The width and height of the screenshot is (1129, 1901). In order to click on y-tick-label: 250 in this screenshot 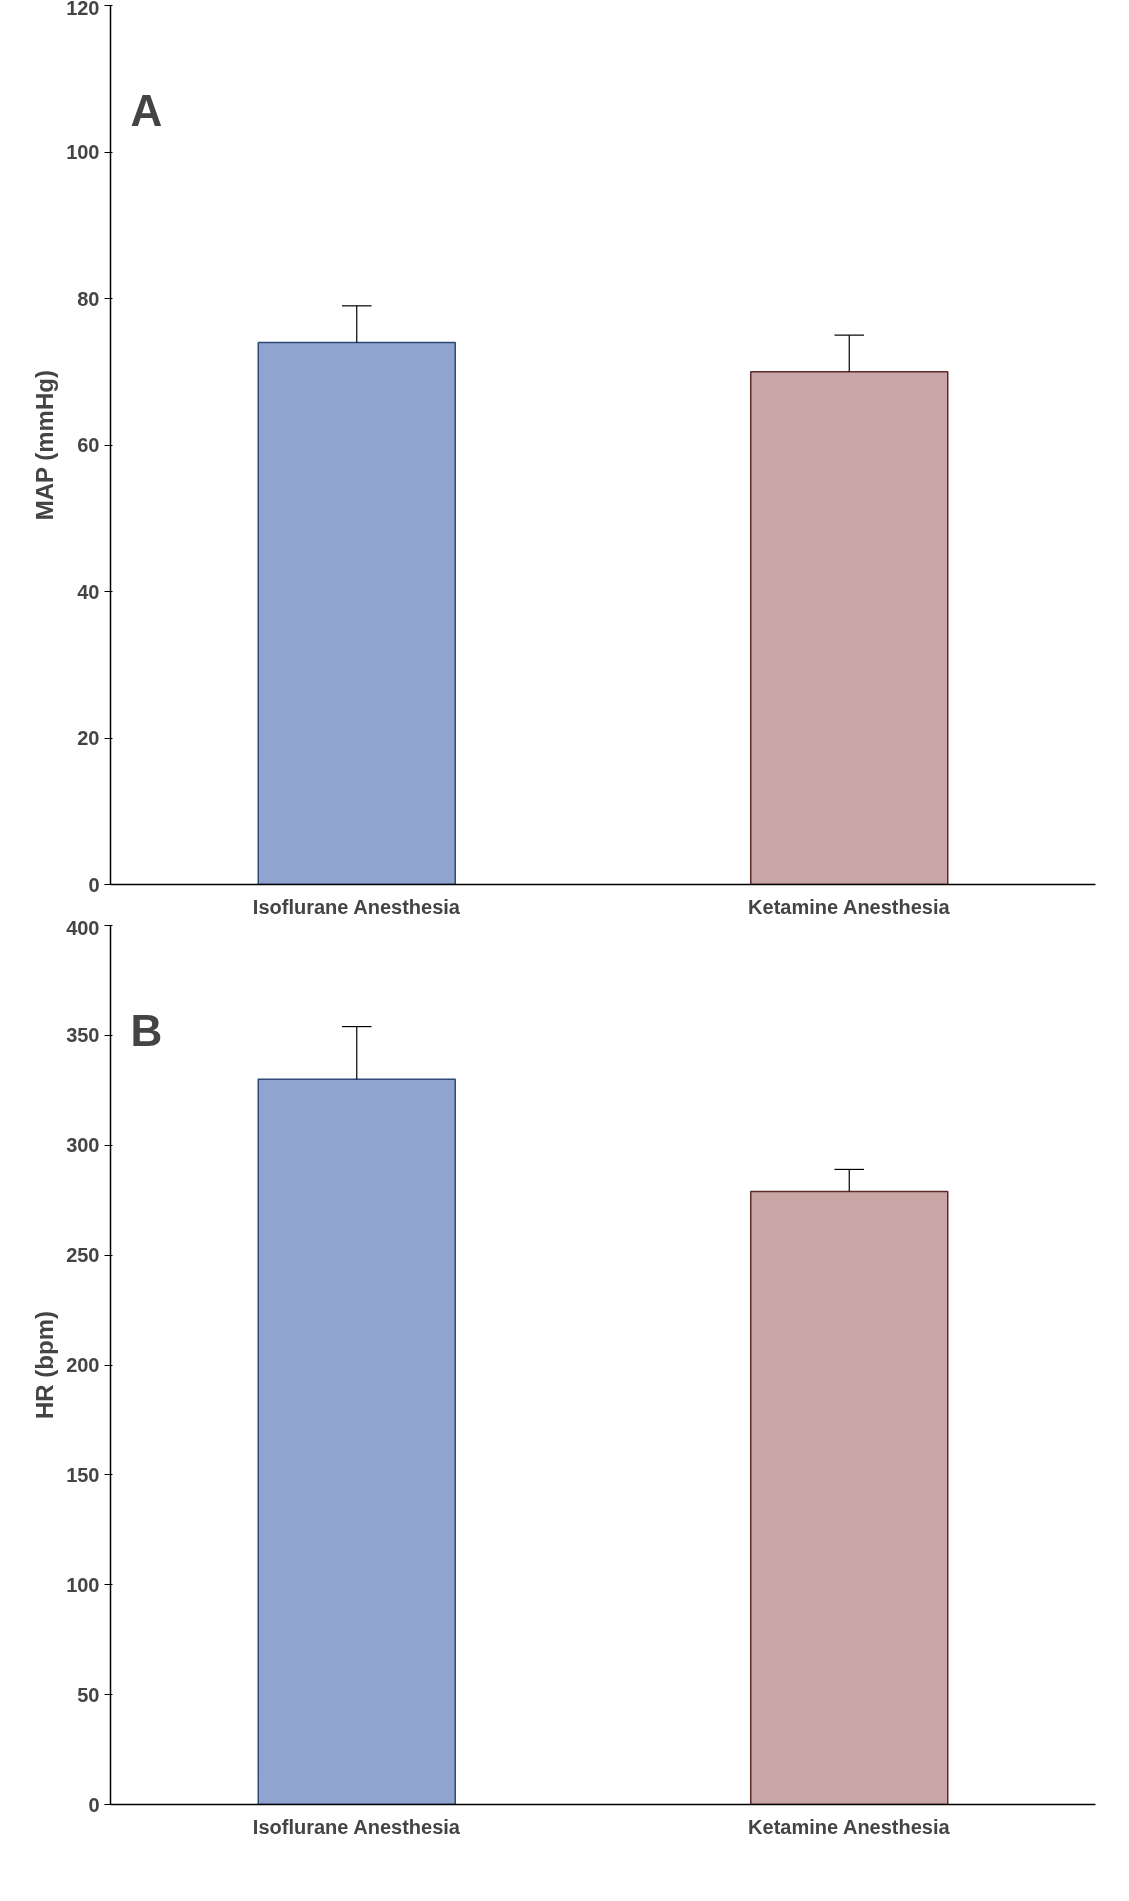, I will do `click(83, 1255)`.